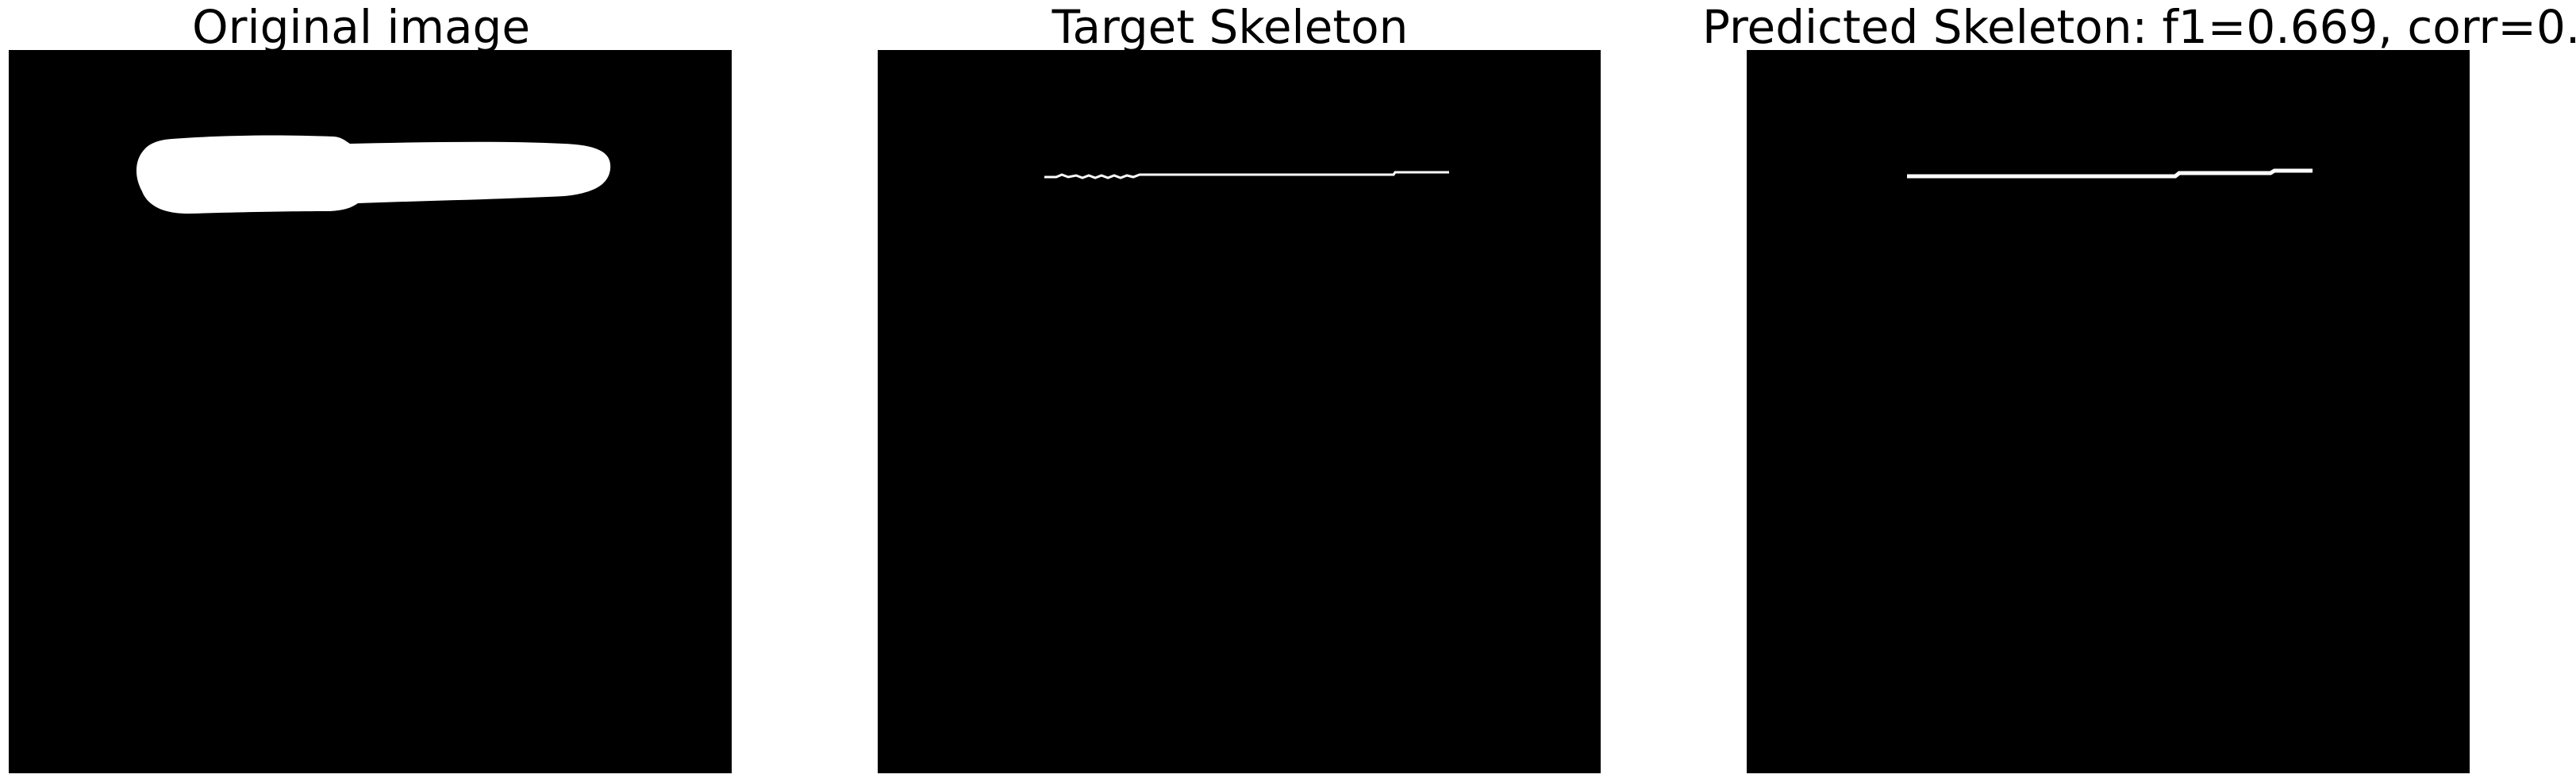 This screenshot has width=2576, height=782. I want to click on panel-title-predicted: Predicted Skeleton: f1=0.669, corr=0.709, so click(2139, 27).